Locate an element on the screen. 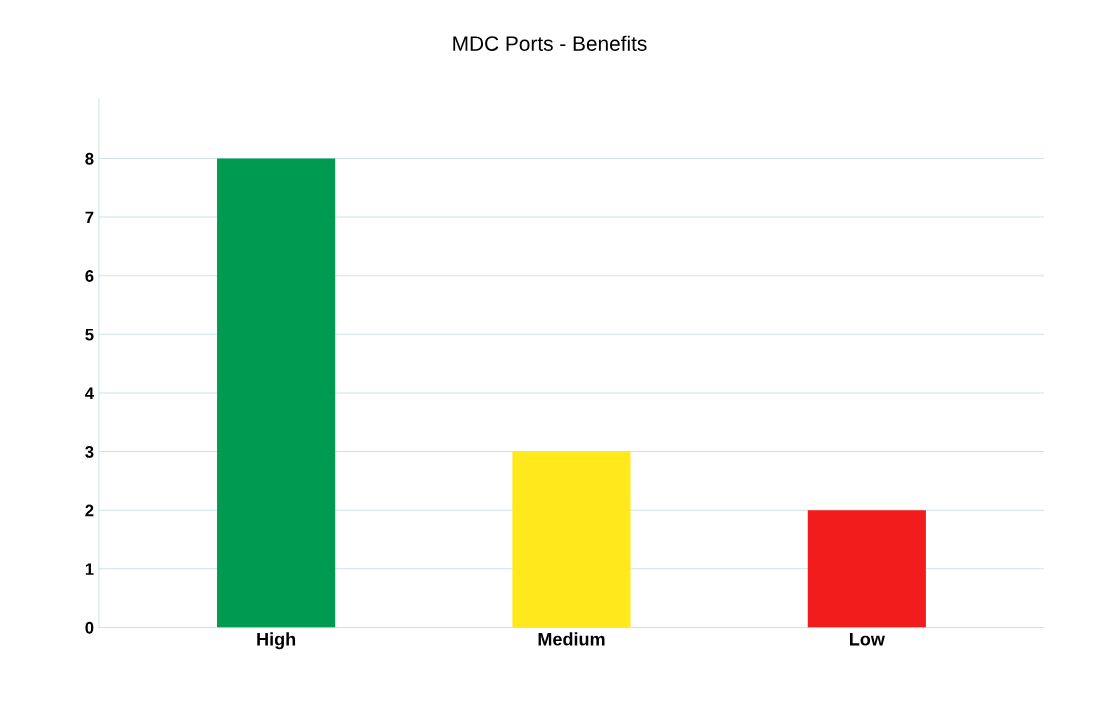  x-tick-label: Low is located at coordinates (867, 639).